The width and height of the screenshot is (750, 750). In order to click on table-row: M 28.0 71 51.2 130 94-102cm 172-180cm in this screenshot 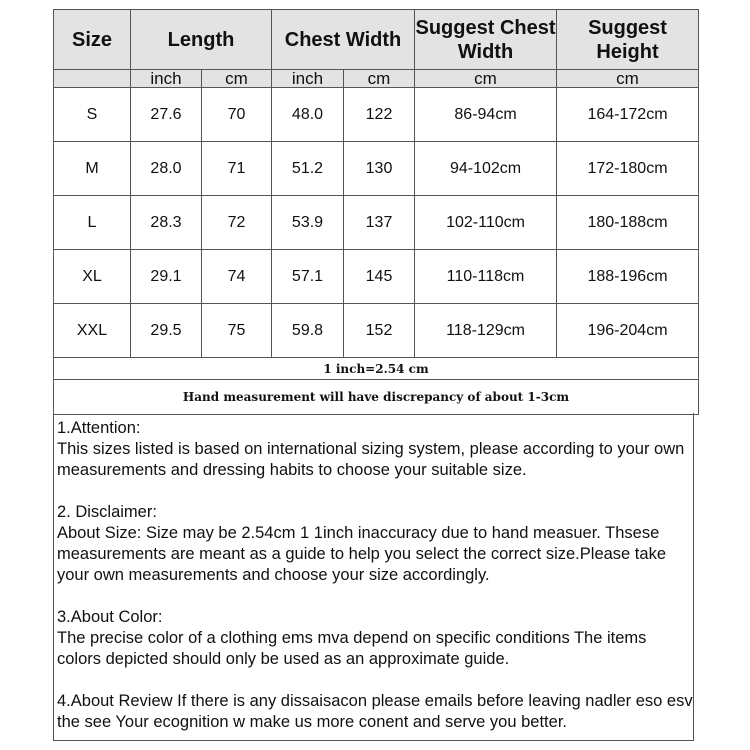, I will do `click(376, 168)`.